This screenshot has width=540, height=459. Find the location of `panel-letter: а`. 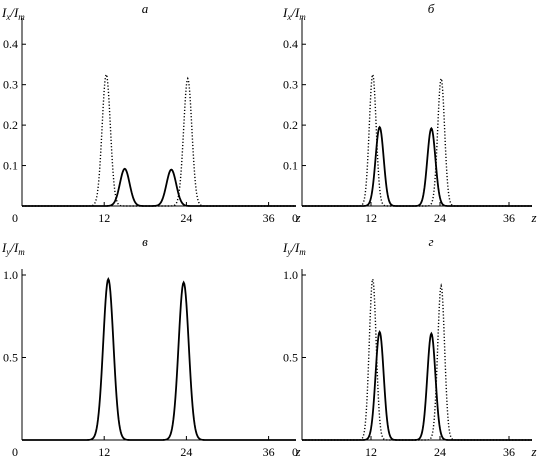

panel-letter: а is located at coordinates (145, 8).